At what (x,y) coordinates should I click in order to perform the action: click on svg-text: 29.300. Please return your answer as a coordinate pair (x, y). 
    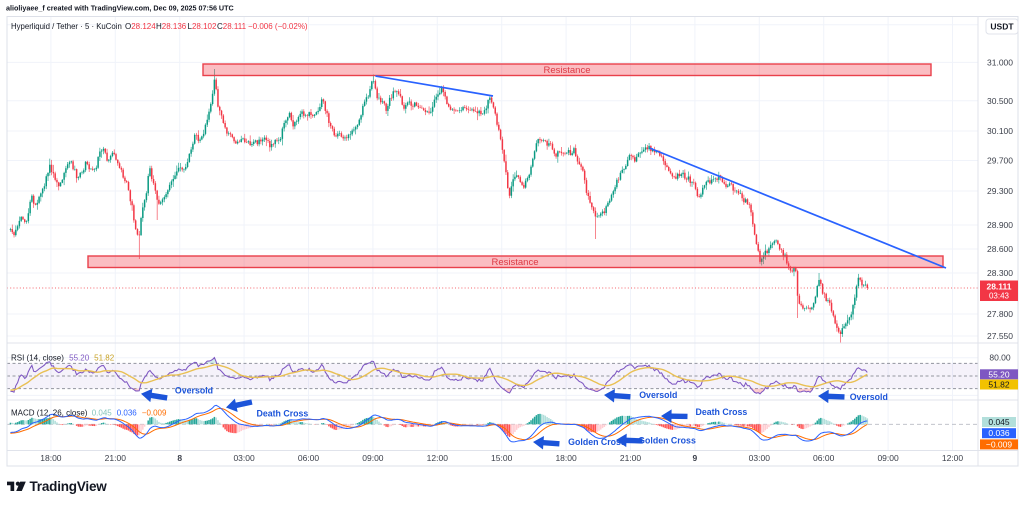
    Looking at the image, I should click on (1000, 191).